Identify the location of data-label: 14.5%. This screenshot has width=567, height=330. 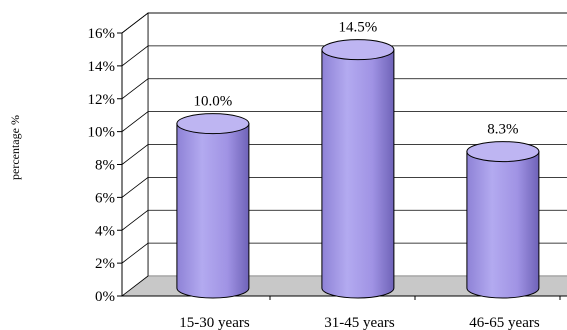
(358, 28).